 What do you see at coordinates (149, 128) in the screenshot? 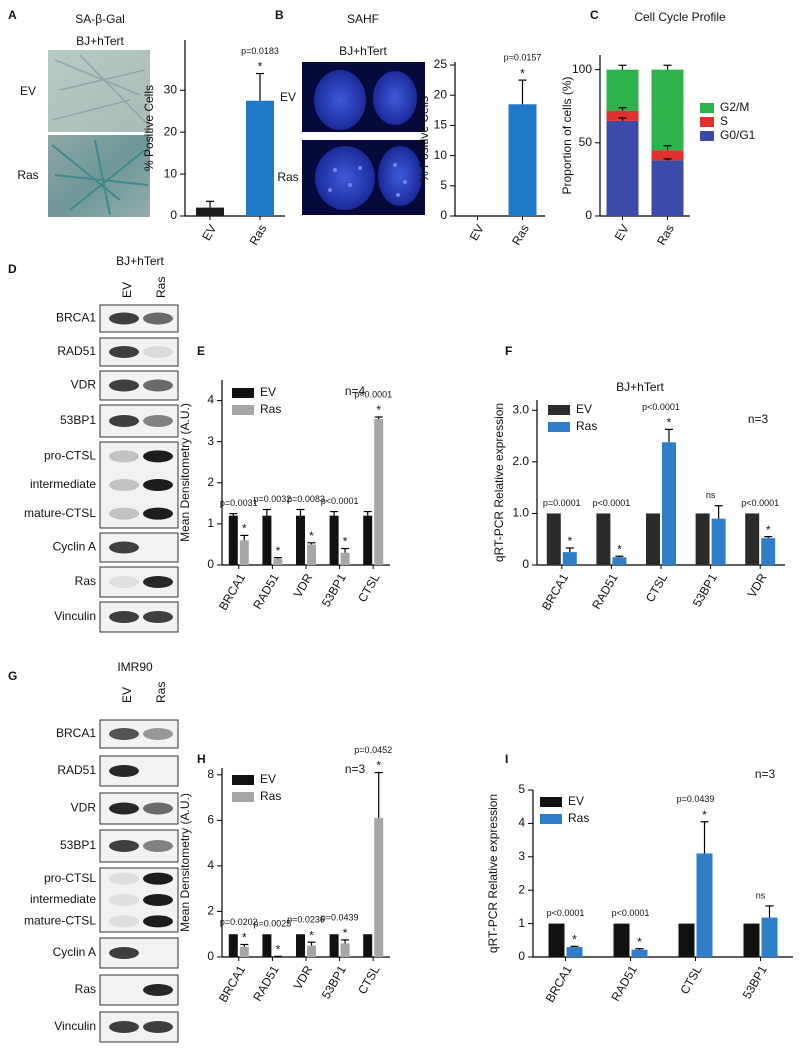
I see `y-axis-label: % Positive Cells` at bounding box center [149, 128].